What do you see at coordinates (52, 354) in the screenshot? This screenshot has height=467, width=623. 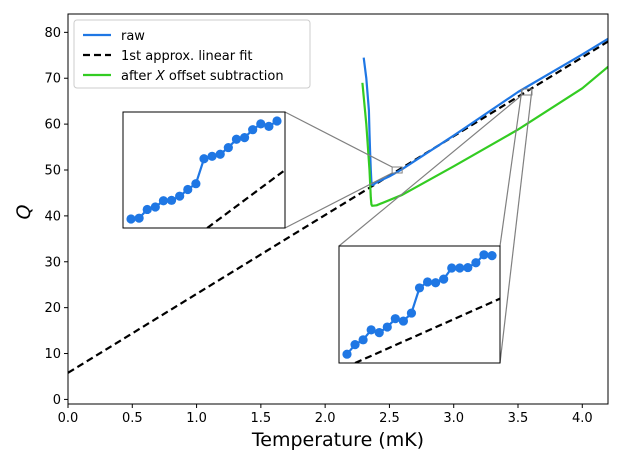 I see `y-tick-label: 10` at bounding box center [52, 354].